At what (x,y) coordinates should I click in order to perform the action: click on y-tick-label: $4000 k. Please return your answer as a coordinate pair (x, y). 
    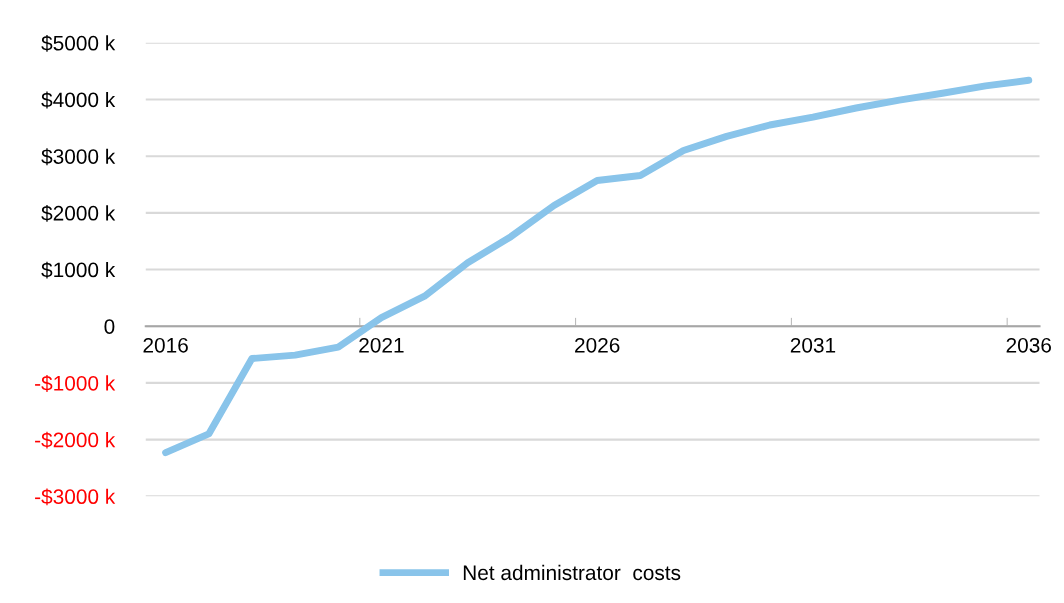
    Looking at the image, I should click on (78, 100).